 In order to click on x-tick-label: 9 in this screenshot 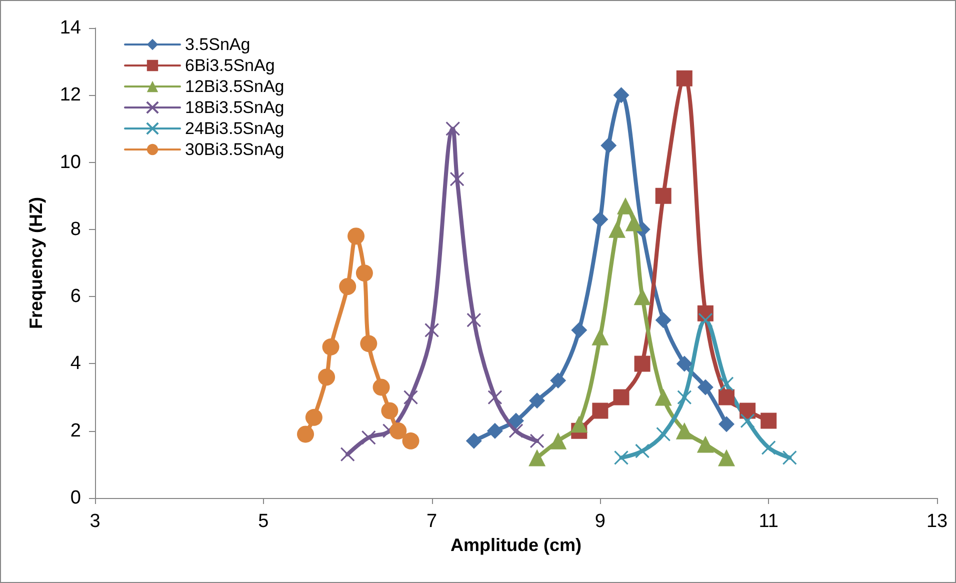, I will do `click(600, 521)`.